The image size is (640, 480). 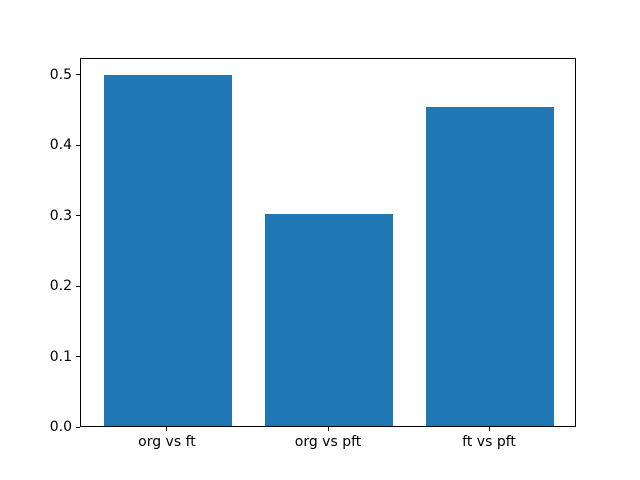 What do you see at coordinates (60, 215) in the screenshot?
I see `y-tick-label: 0.3` at bounding box center [60, 215].